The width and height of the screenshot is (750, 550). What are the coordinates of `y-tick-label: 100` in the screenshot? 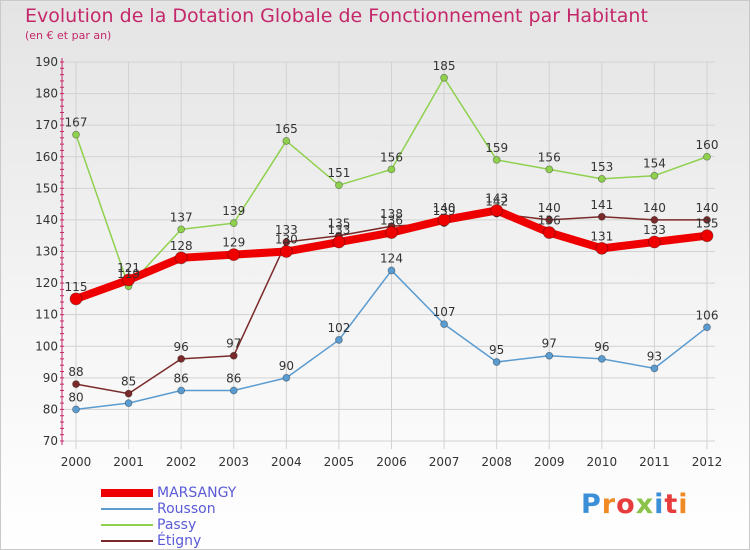 It's located at (46, 346).